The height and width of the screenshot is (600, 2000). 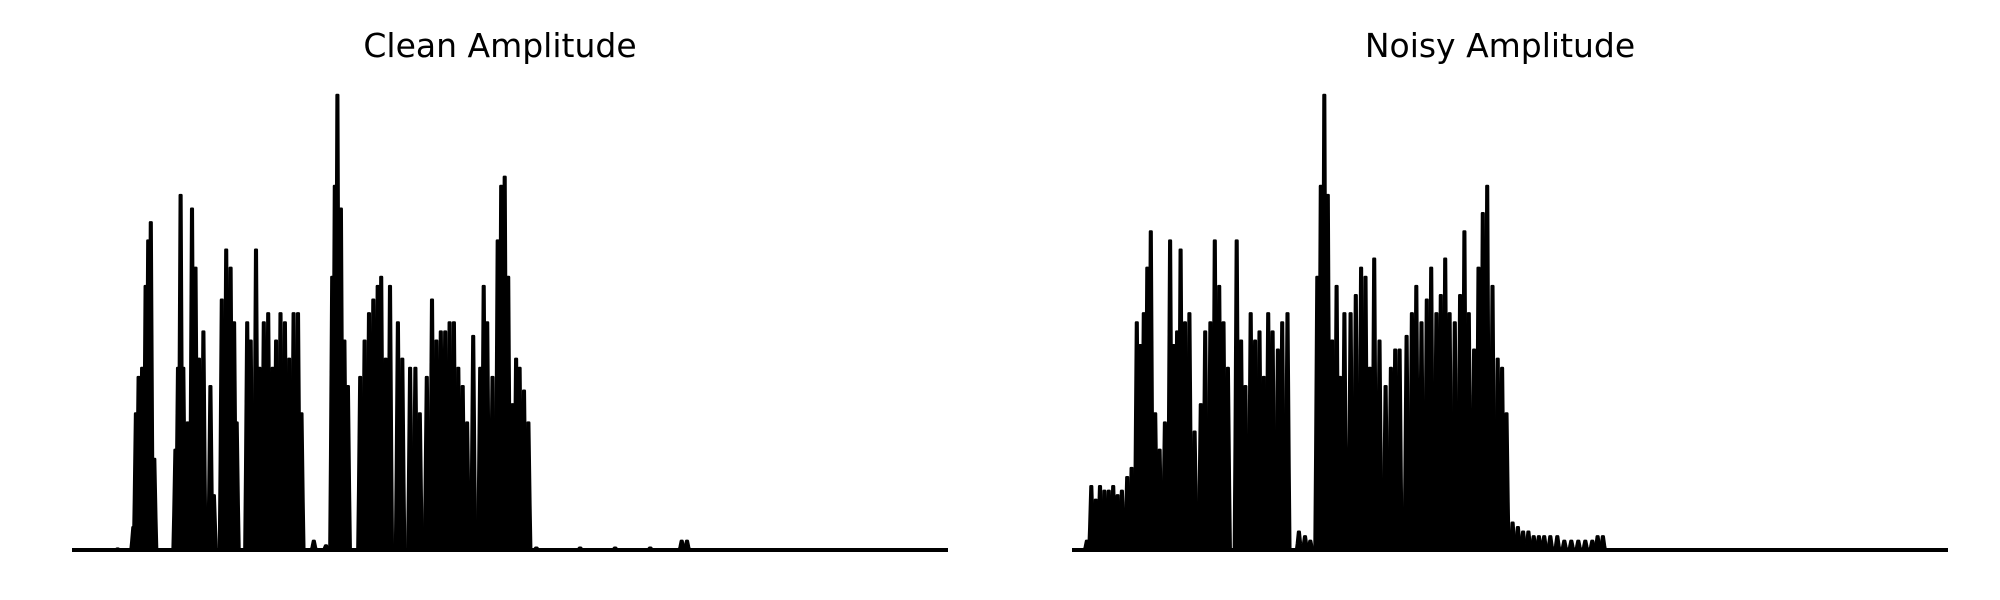 I want to click on chart-title: Noisy Amplitude, so click(x=1500, y=45).